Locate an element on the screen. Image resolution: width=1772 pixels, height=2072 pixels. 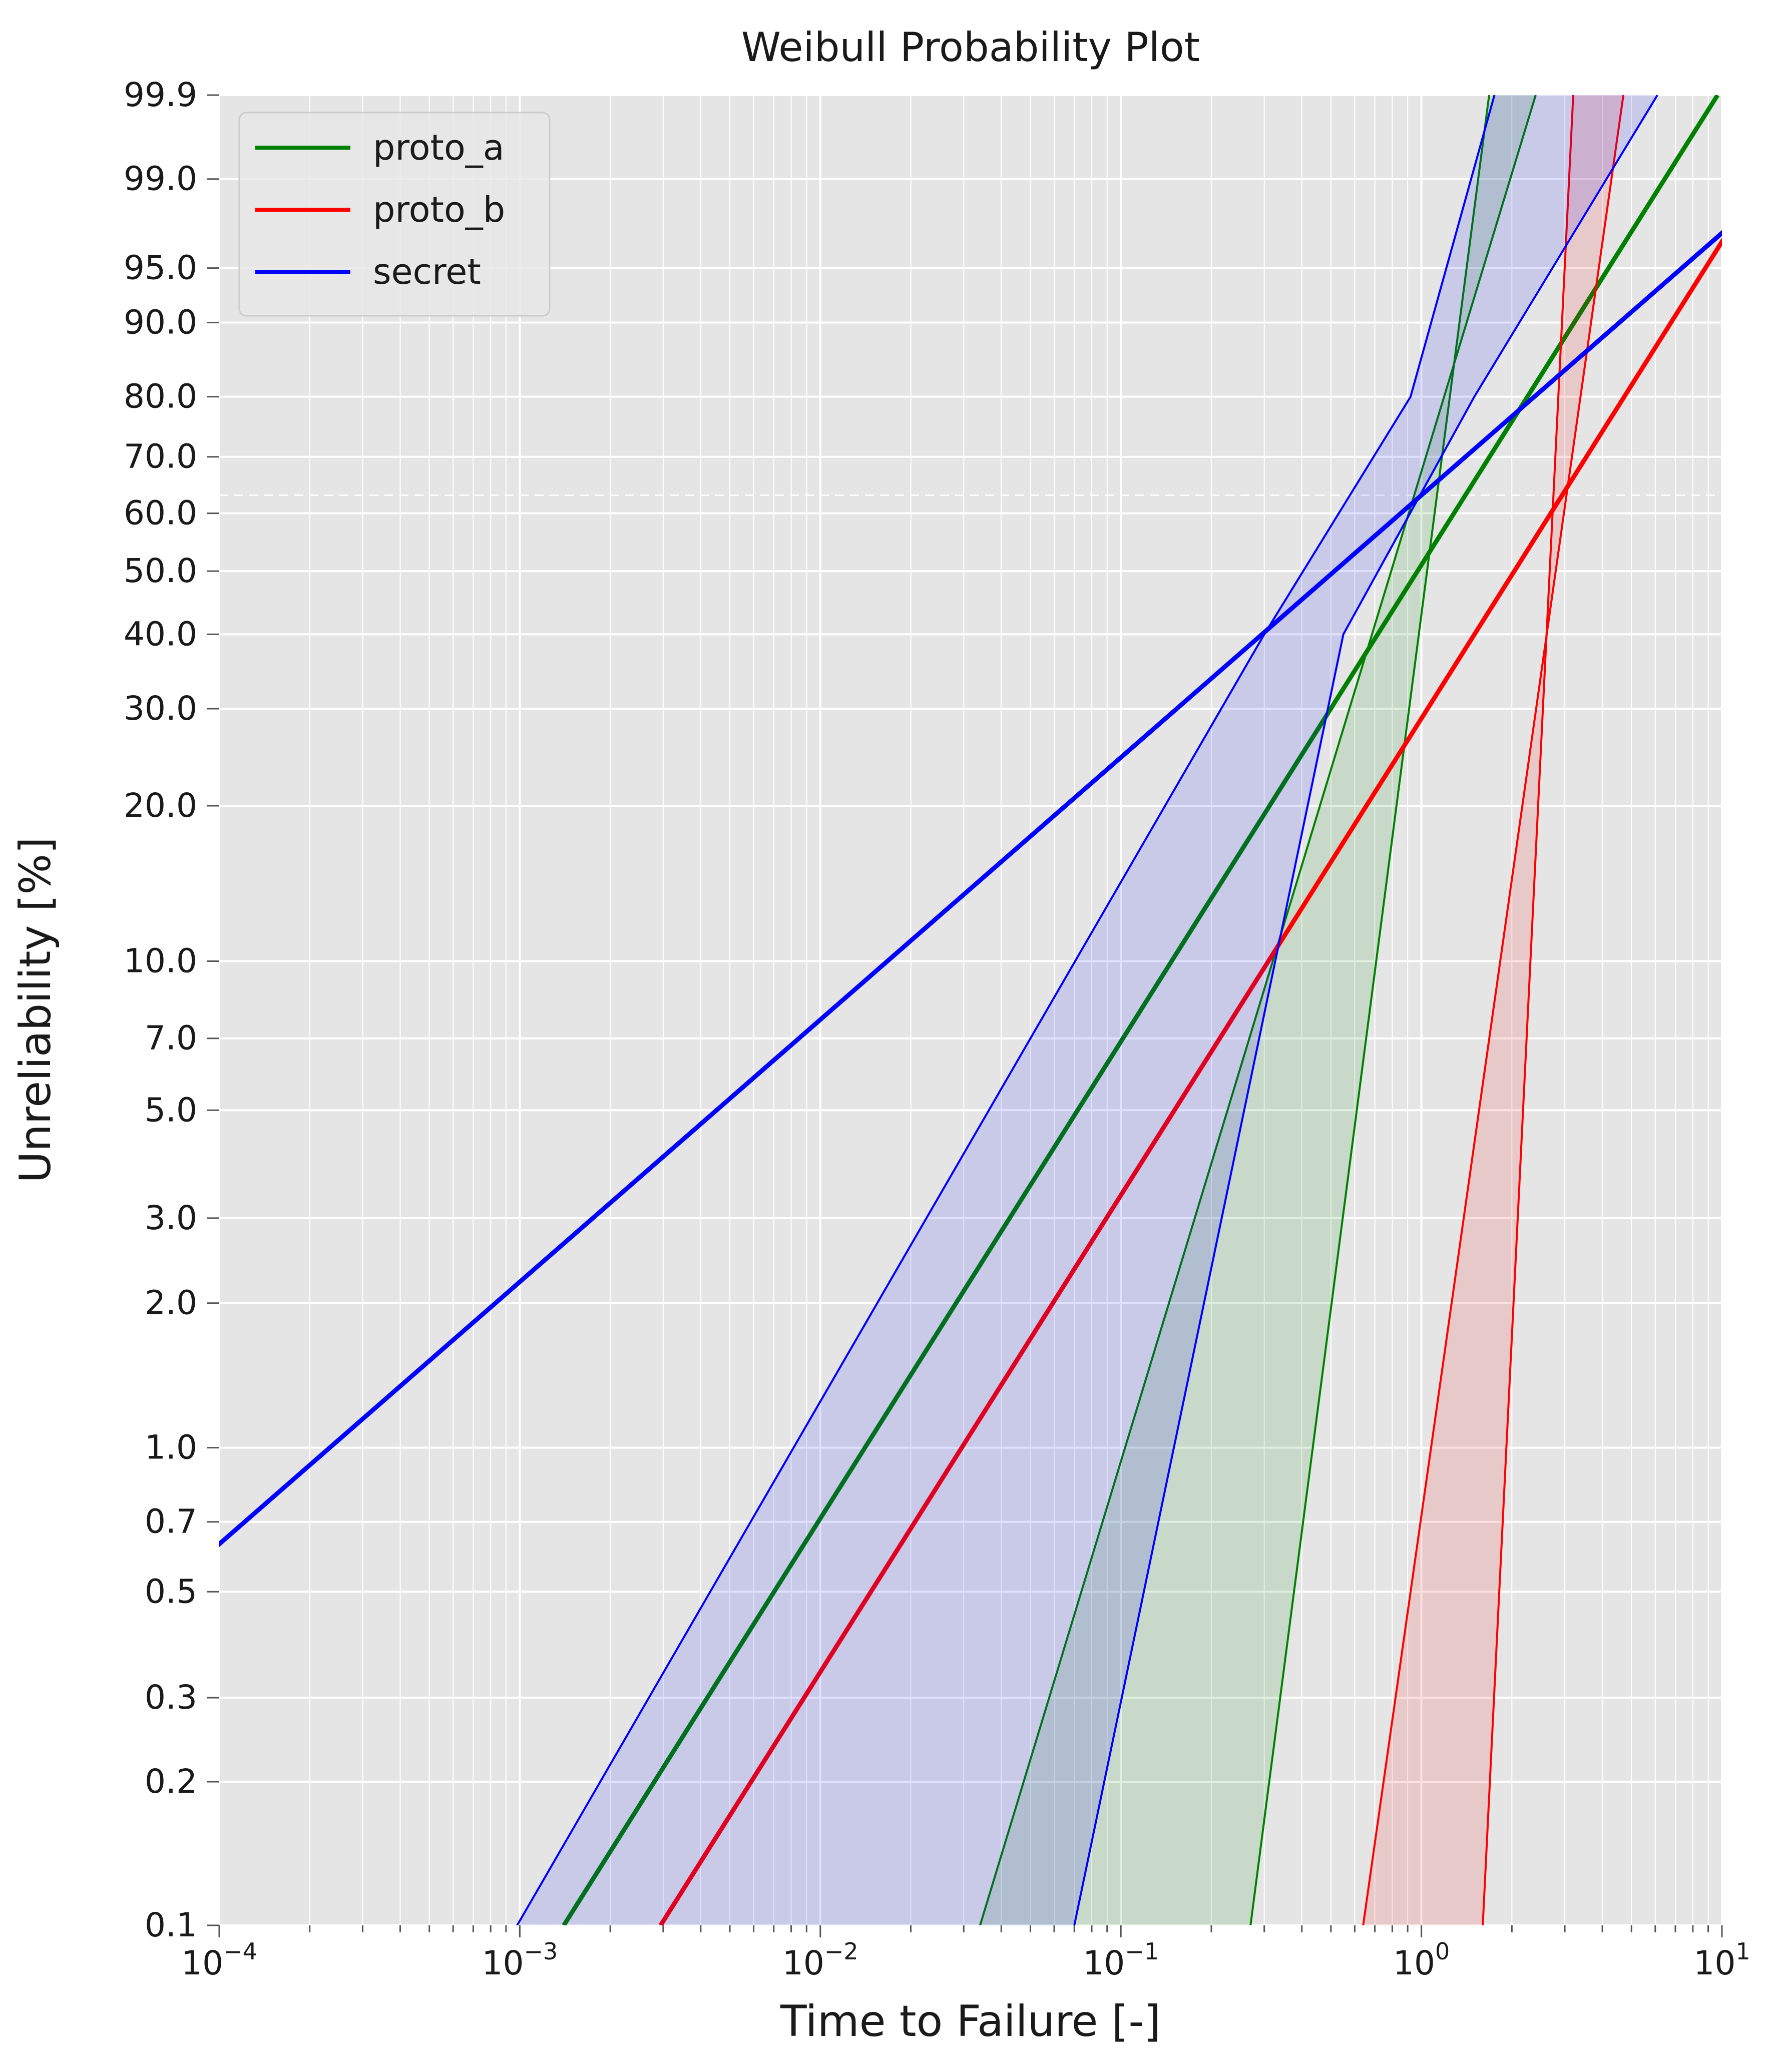
y-tick-label: 95.0 is located at coordinates (160, 268).